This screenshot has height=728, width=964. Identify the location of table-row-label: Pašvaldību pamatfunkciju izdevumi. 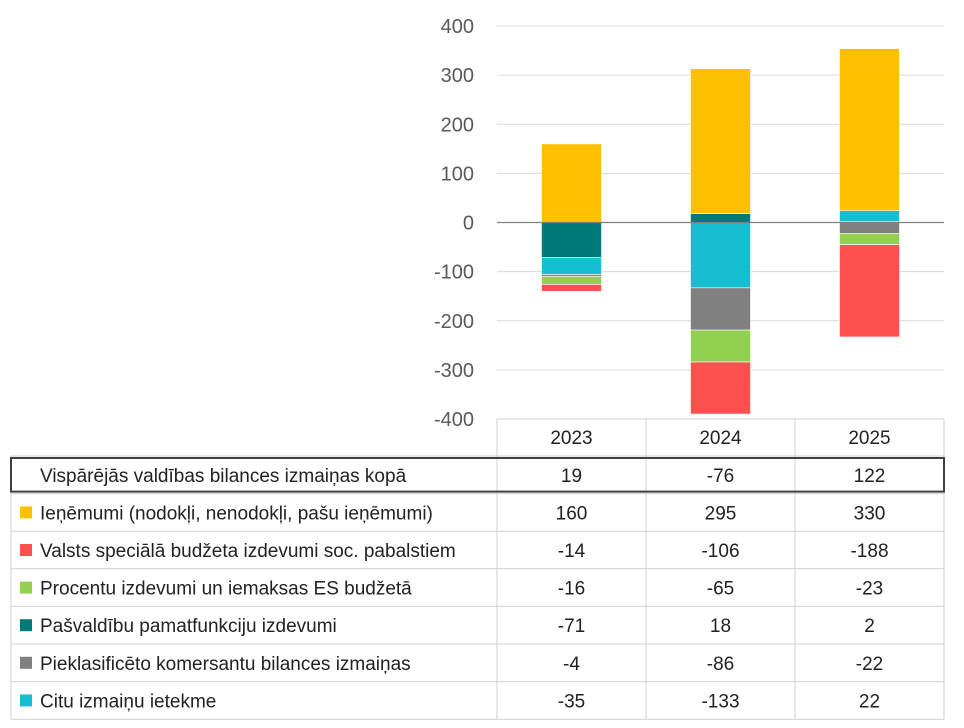
(188, 626).